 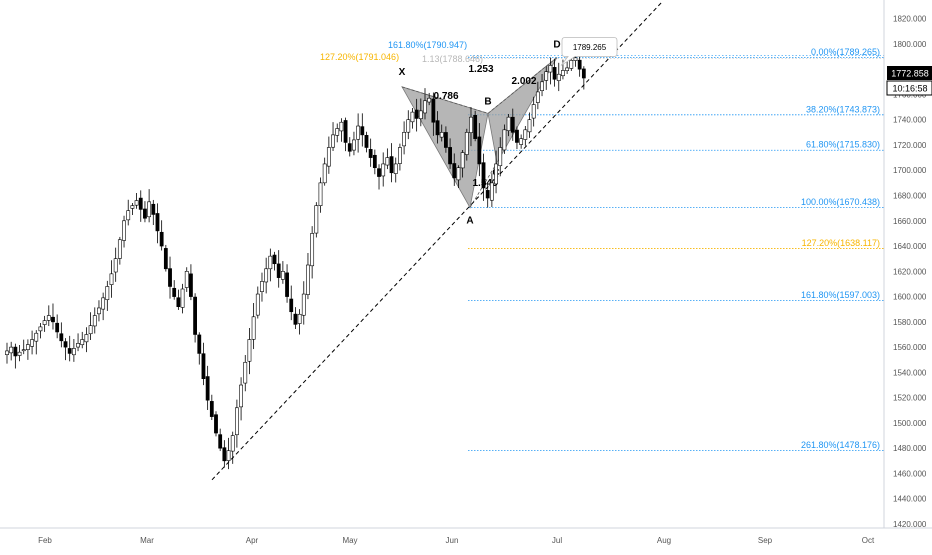 What do you see at coordinates (910, 297) in the screenshot?
I see `price-tick-label: 1600.000` at bounding box center [910, 297].